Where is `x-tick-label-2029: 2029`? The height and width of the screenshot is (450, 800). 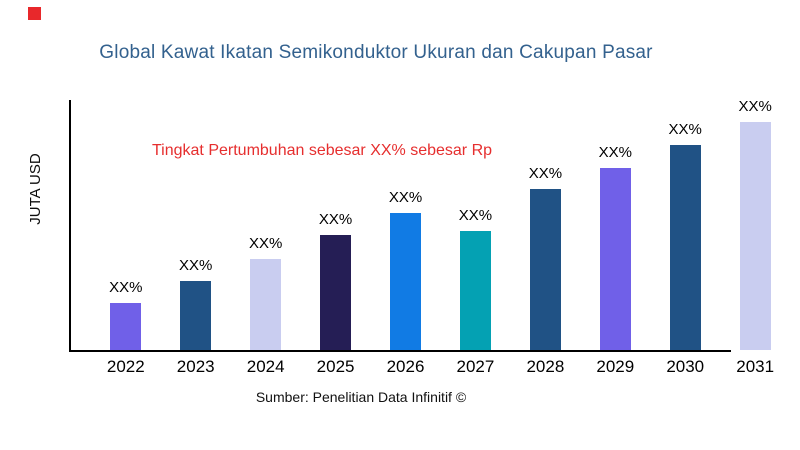 x-tick-label-2029: 2029 is located at coordinates (615, 366).